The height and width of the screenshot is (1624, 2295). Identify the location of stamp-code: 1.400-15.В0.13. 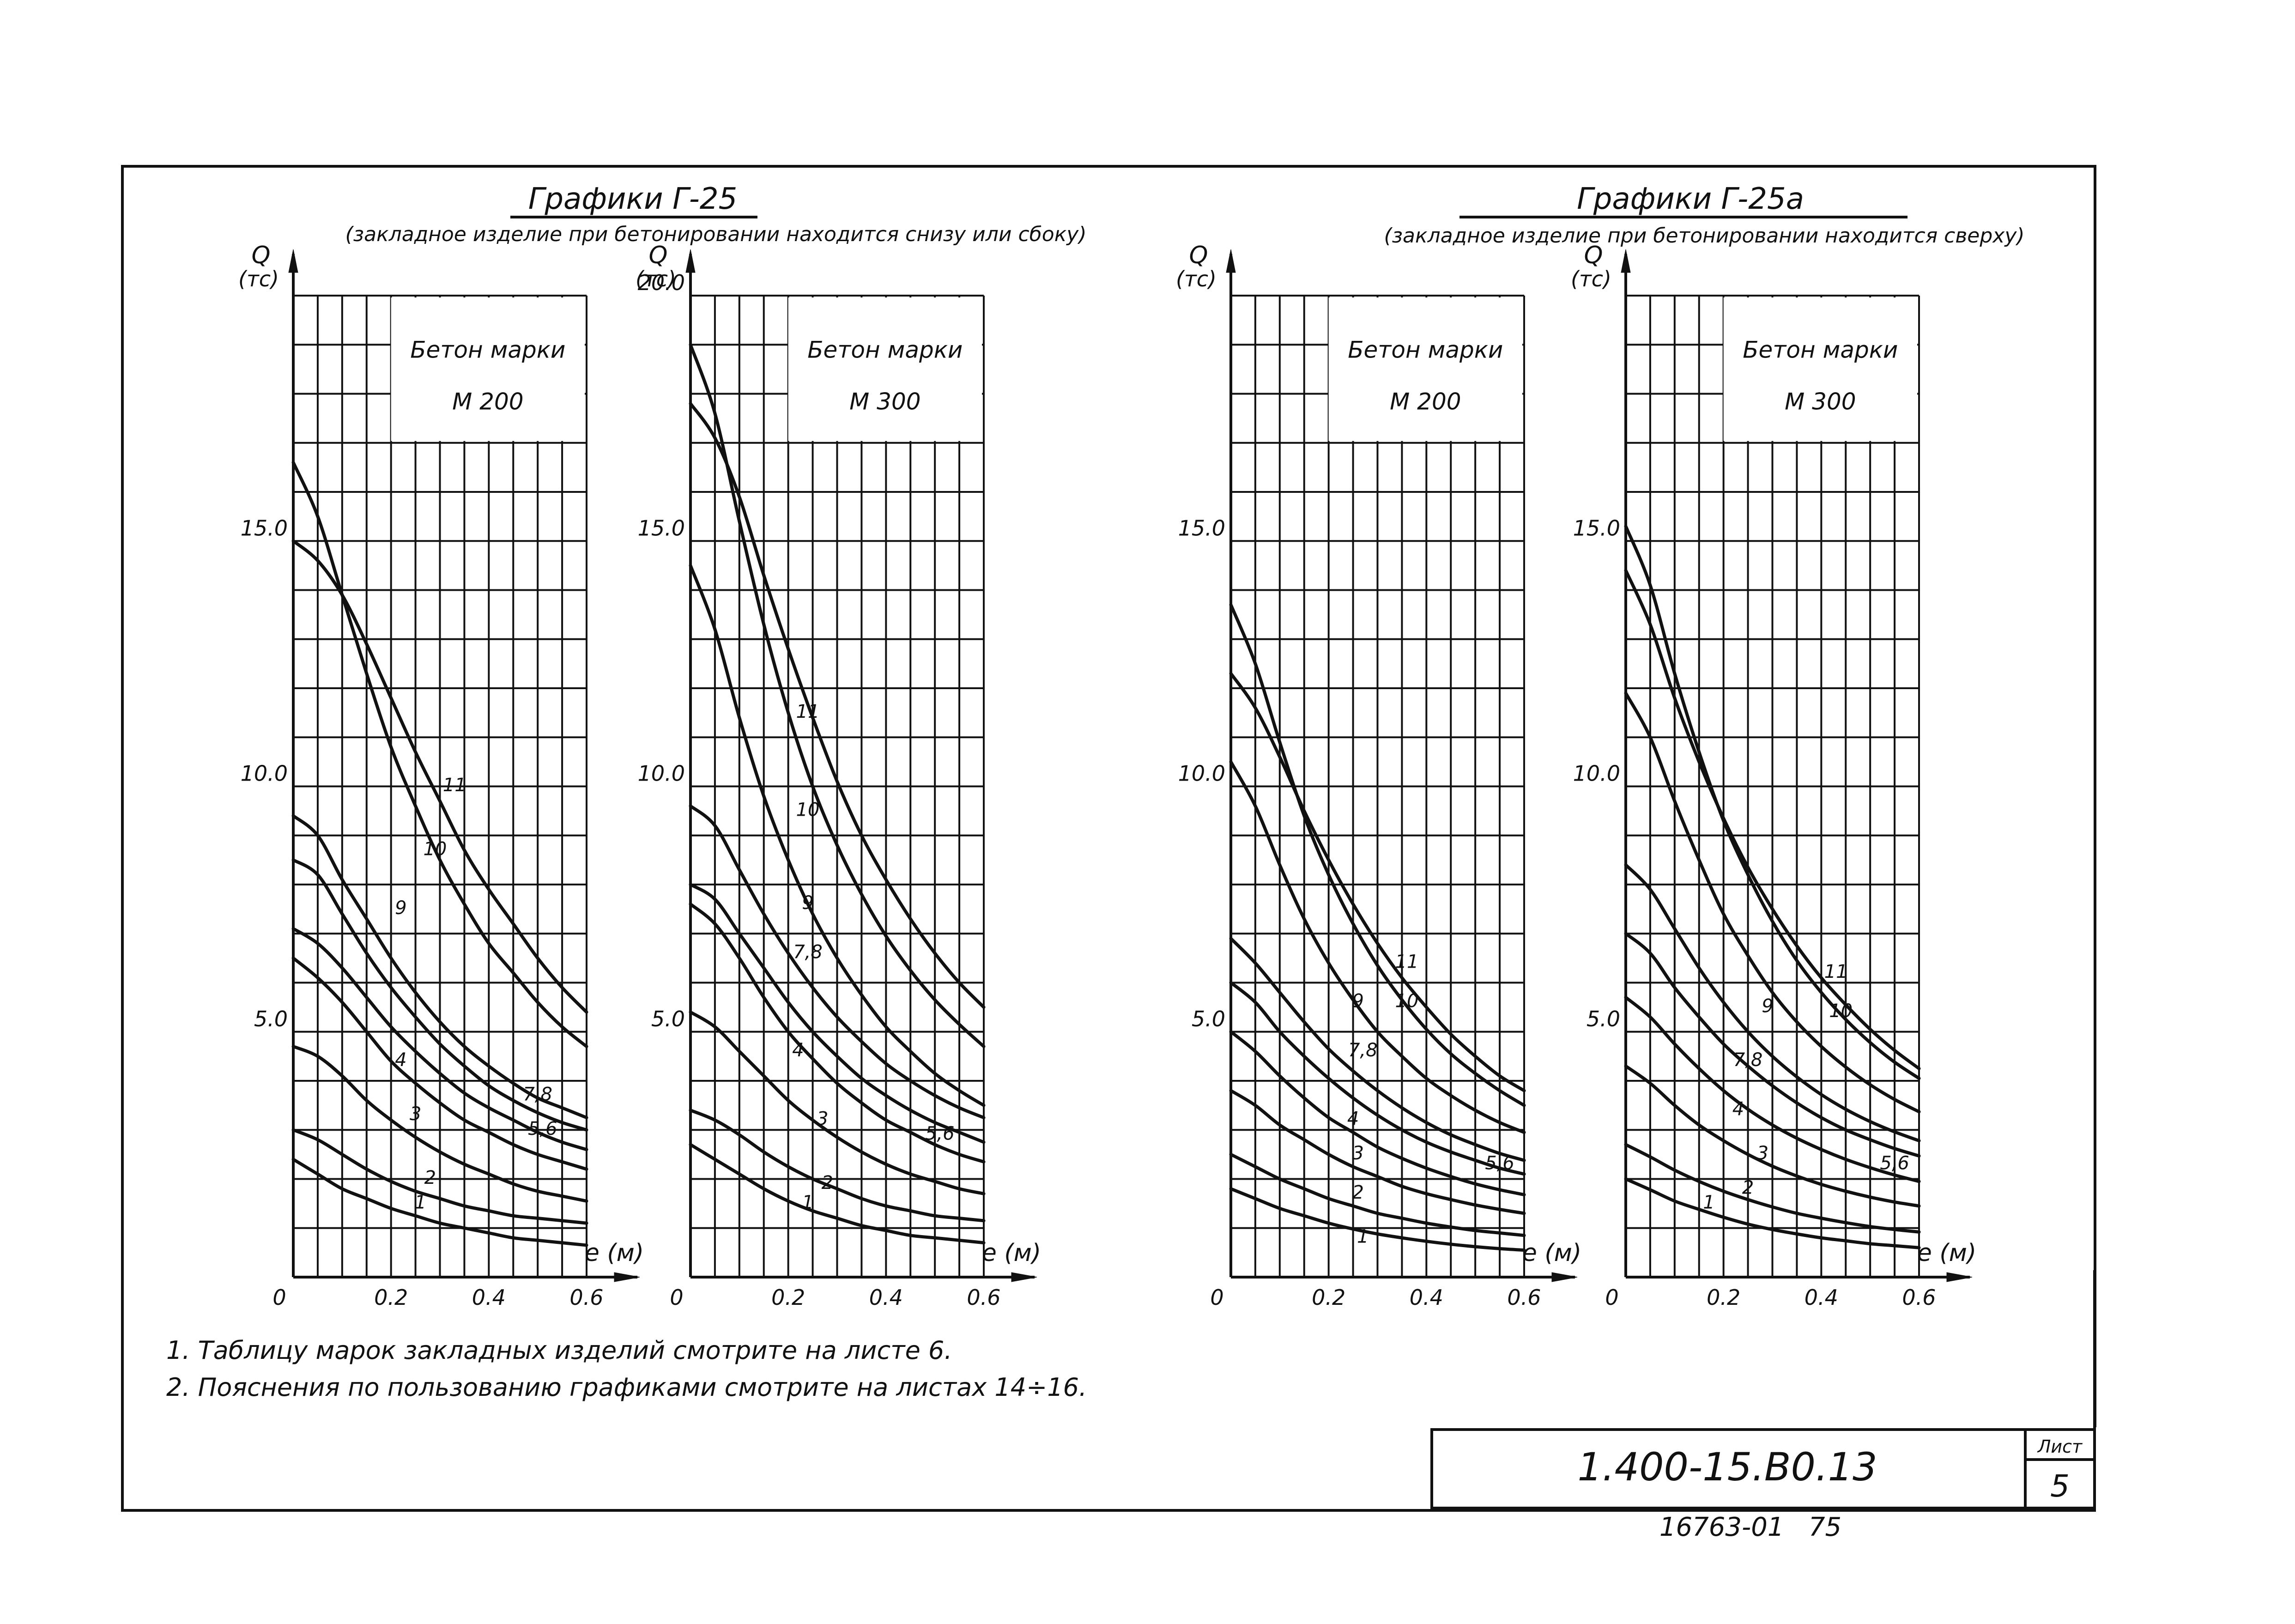
(1727, 1467).